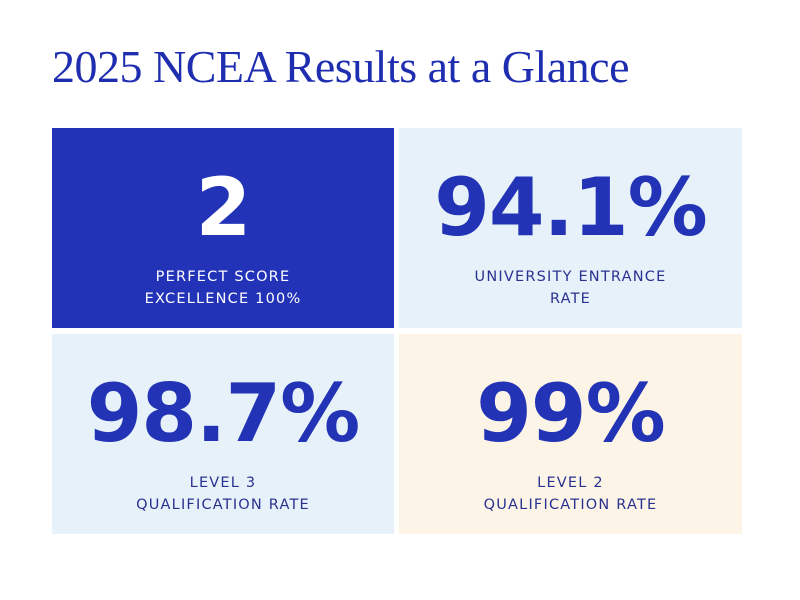  I want to click on title: 2025 NCEA Results at a Glance, so click(341, 66).